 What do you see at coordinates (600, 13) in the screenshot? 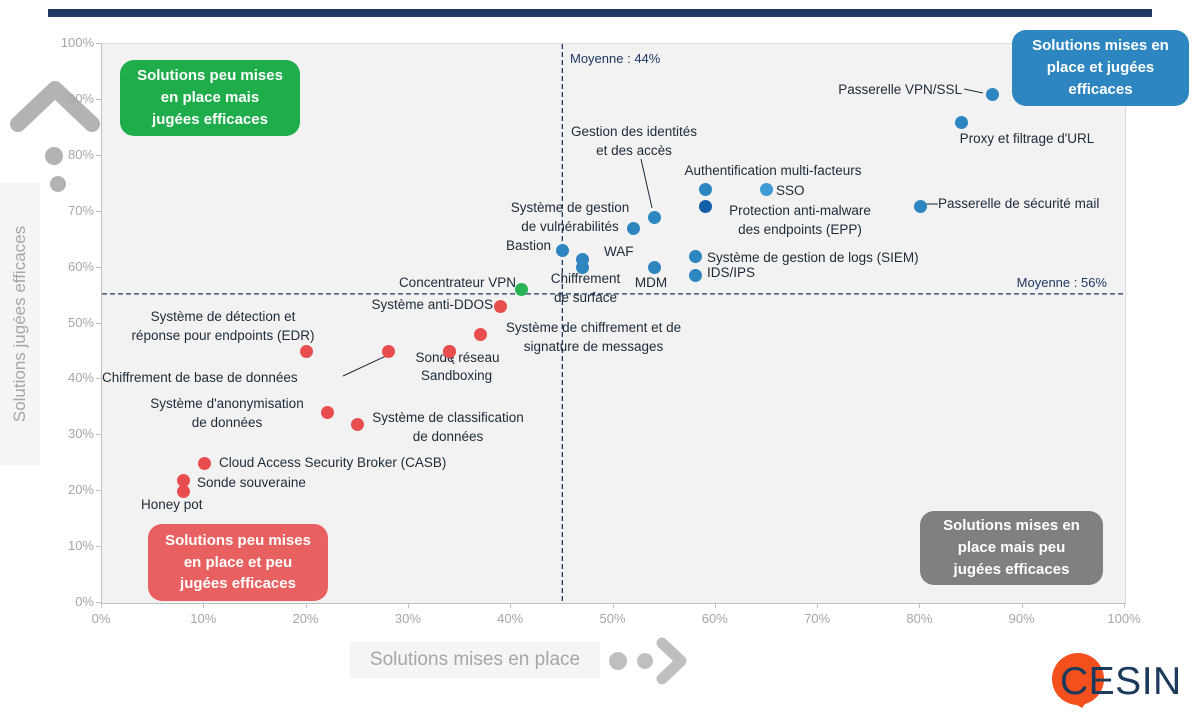
I see `top-accent-bar` at bounding box center [600, 13].